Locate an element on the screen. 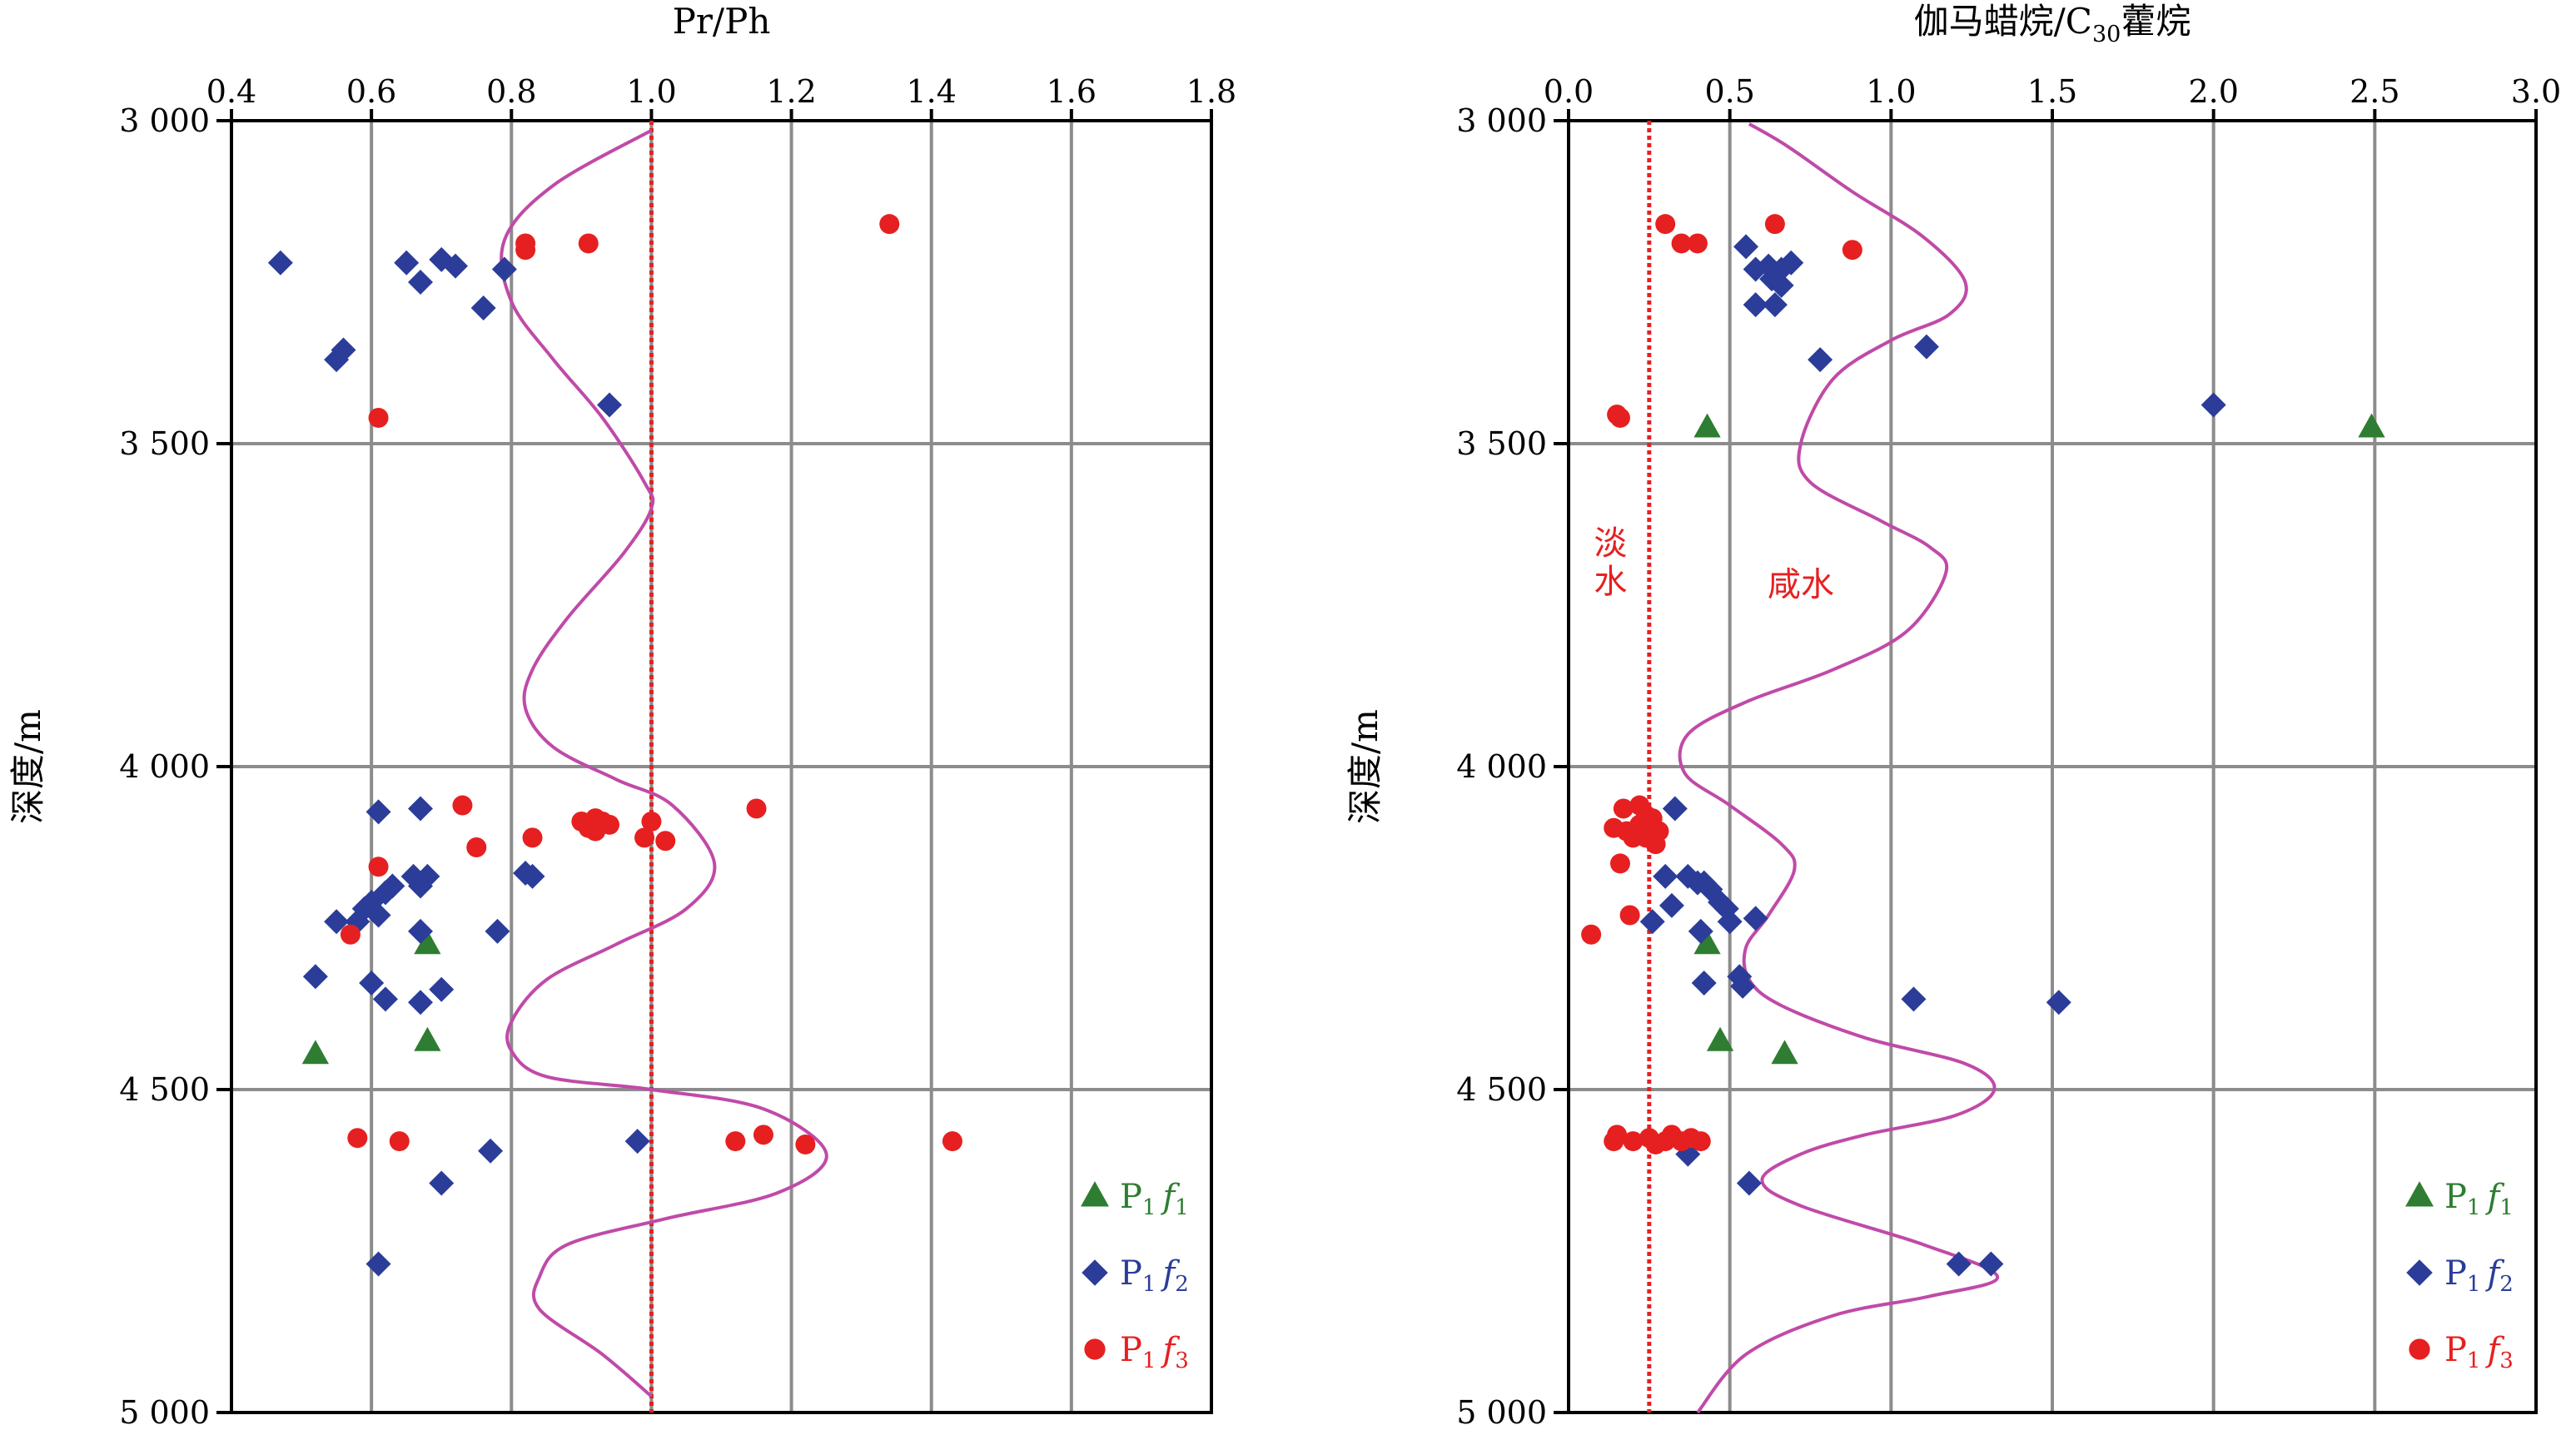  x-tick-label: 0.0 is located at coordinates (1569, 91).